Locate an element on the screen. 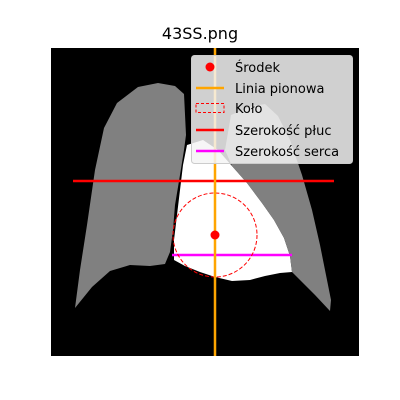 The image size is (400, 400). center-point is located at coordinates (215, 235).